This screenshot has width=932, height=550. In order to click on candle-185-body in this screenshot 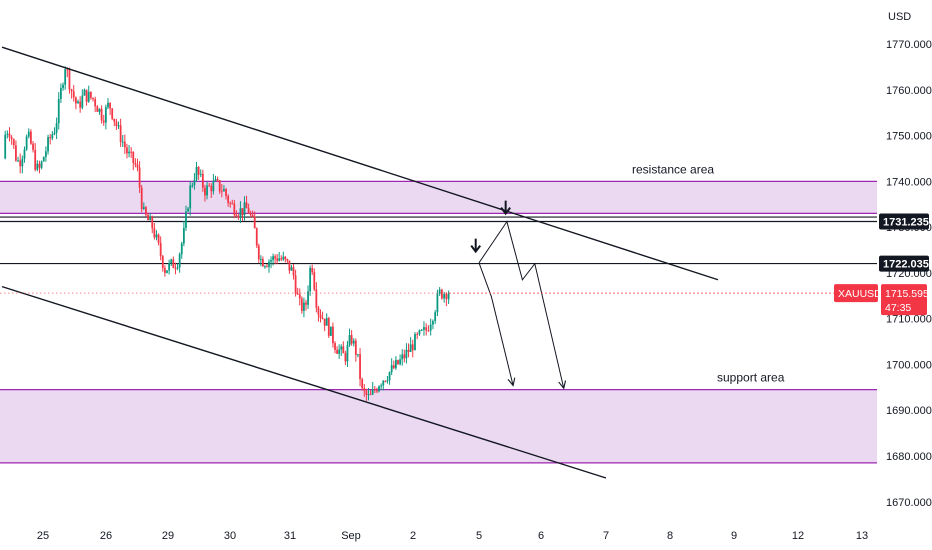, I will do `click(393, 367)`.